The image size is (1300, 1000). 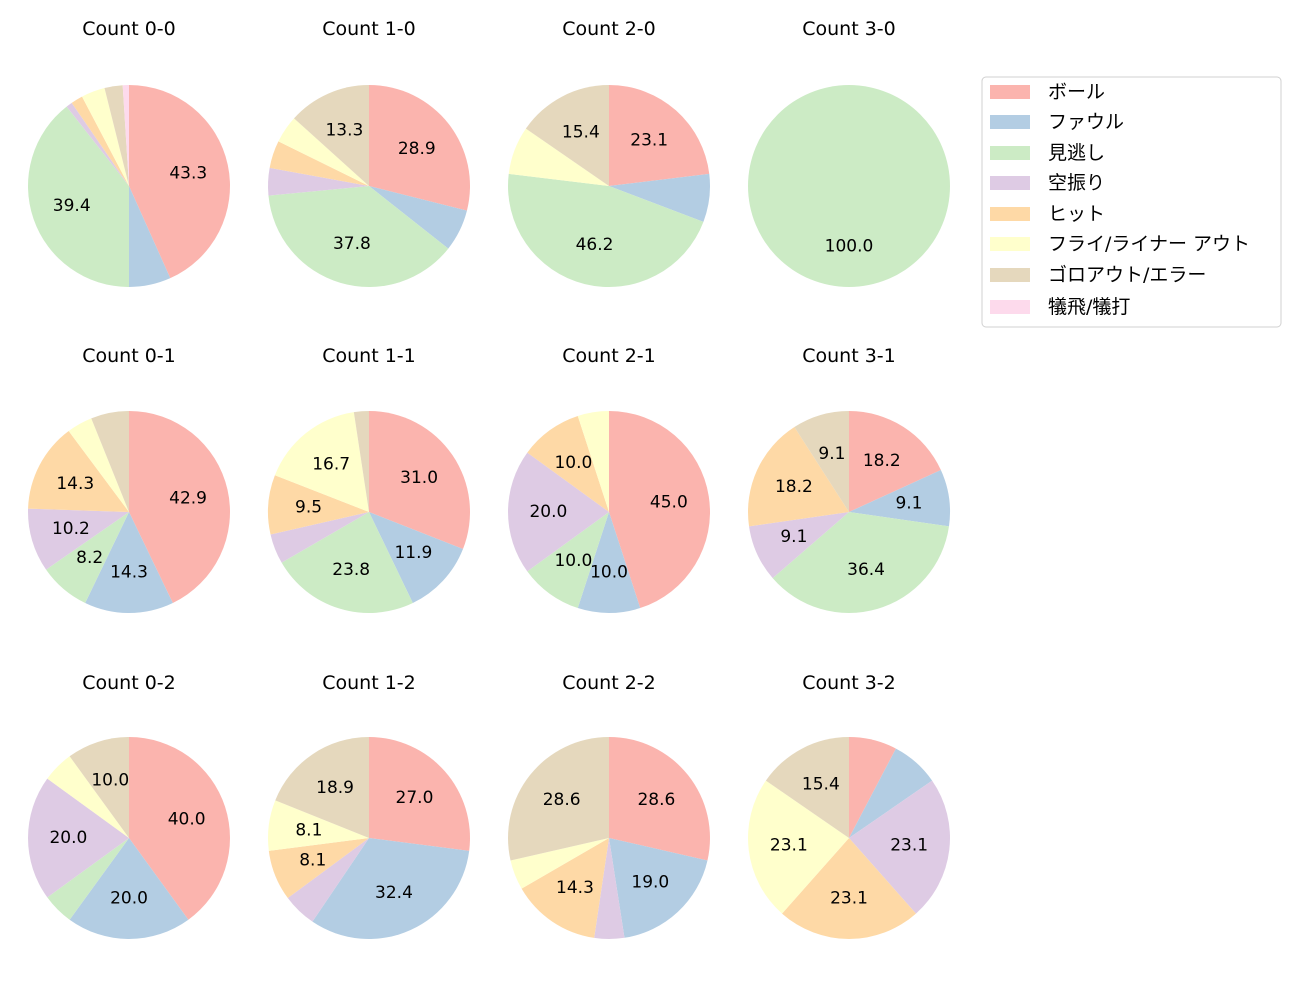 I want to click on pie-count-2-1: Count 2-145.010.010.020.010.0, so click(x=609, y=479).